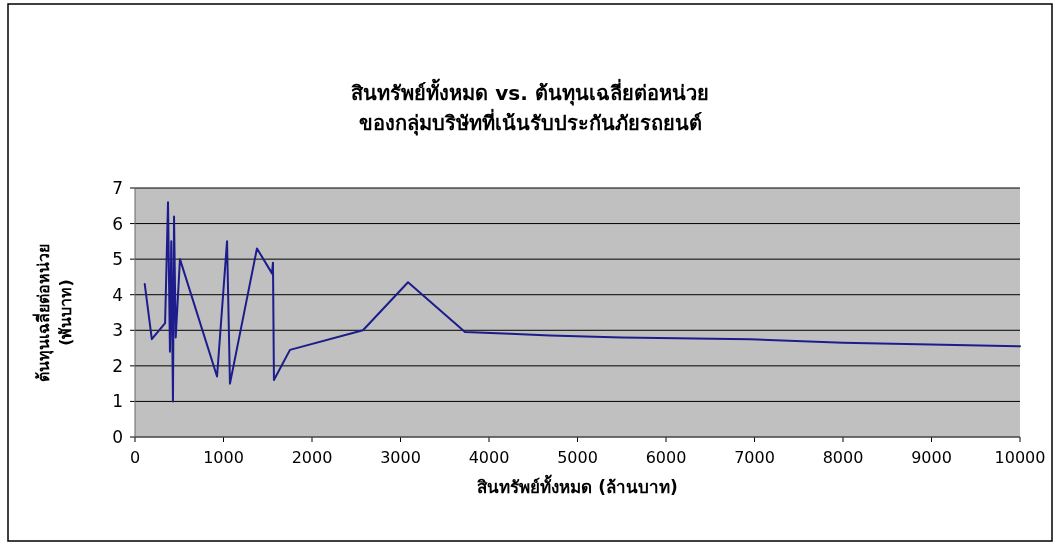  Describe the element at coordinates (489, 457) in the screenshot. I see `x-tick-label: 4000` at that location.